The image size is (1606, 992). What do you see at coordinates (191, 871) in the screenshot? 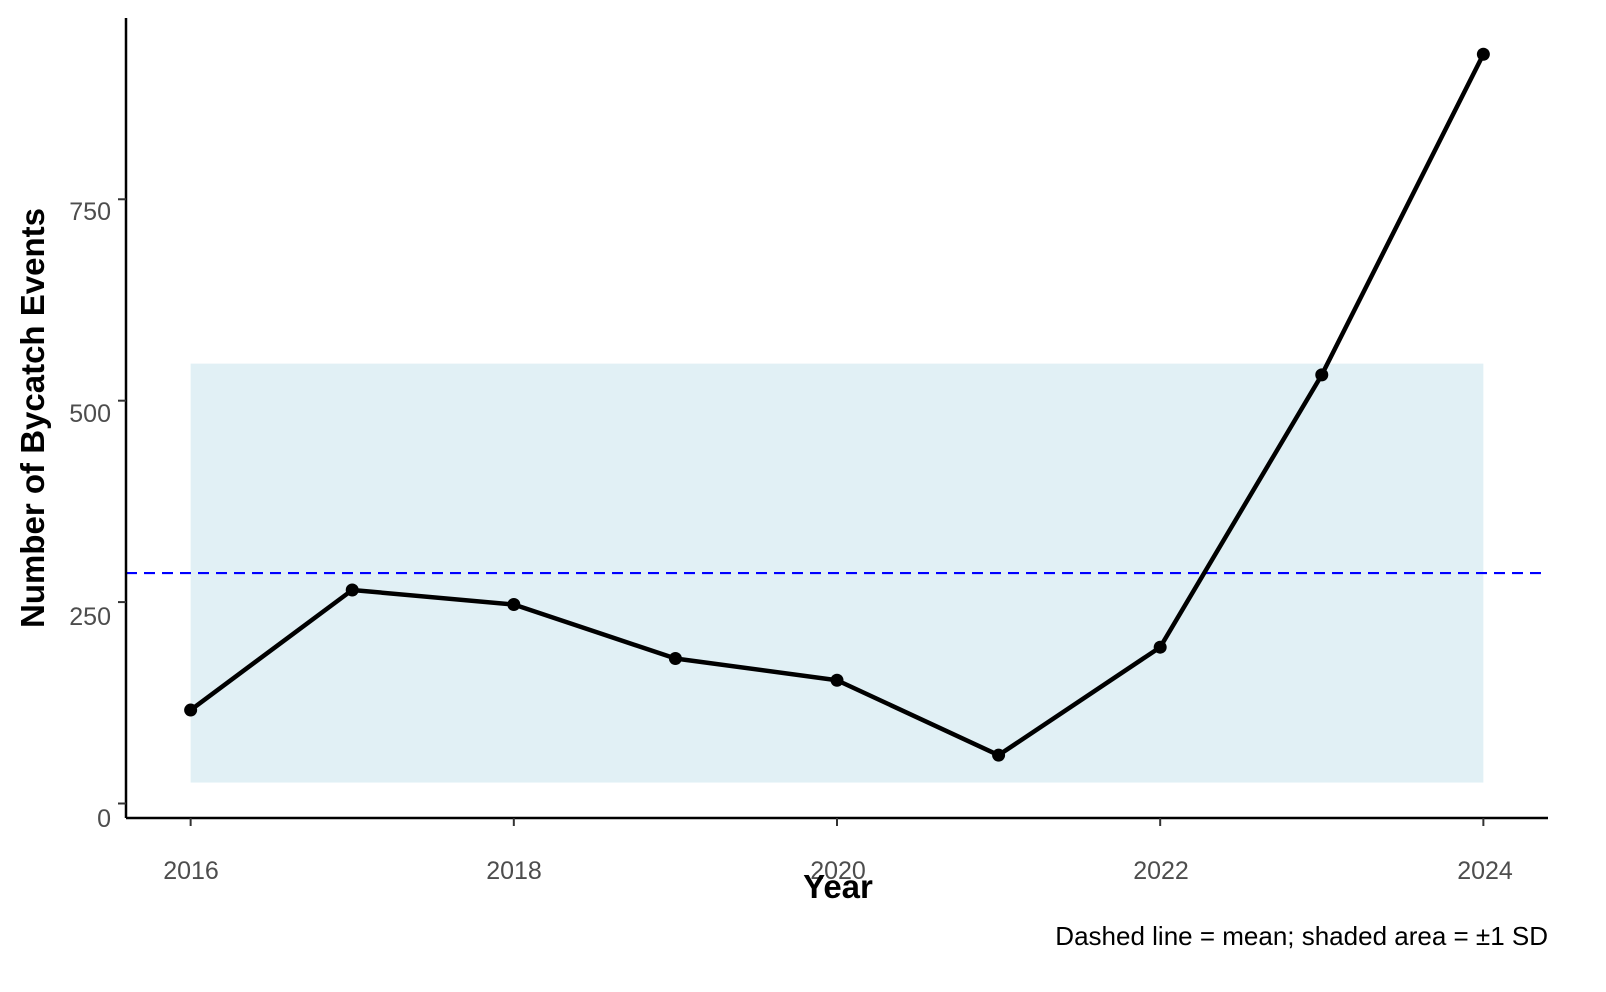
I see `x-tick-label: 2016` at bounding box center [191, 871].